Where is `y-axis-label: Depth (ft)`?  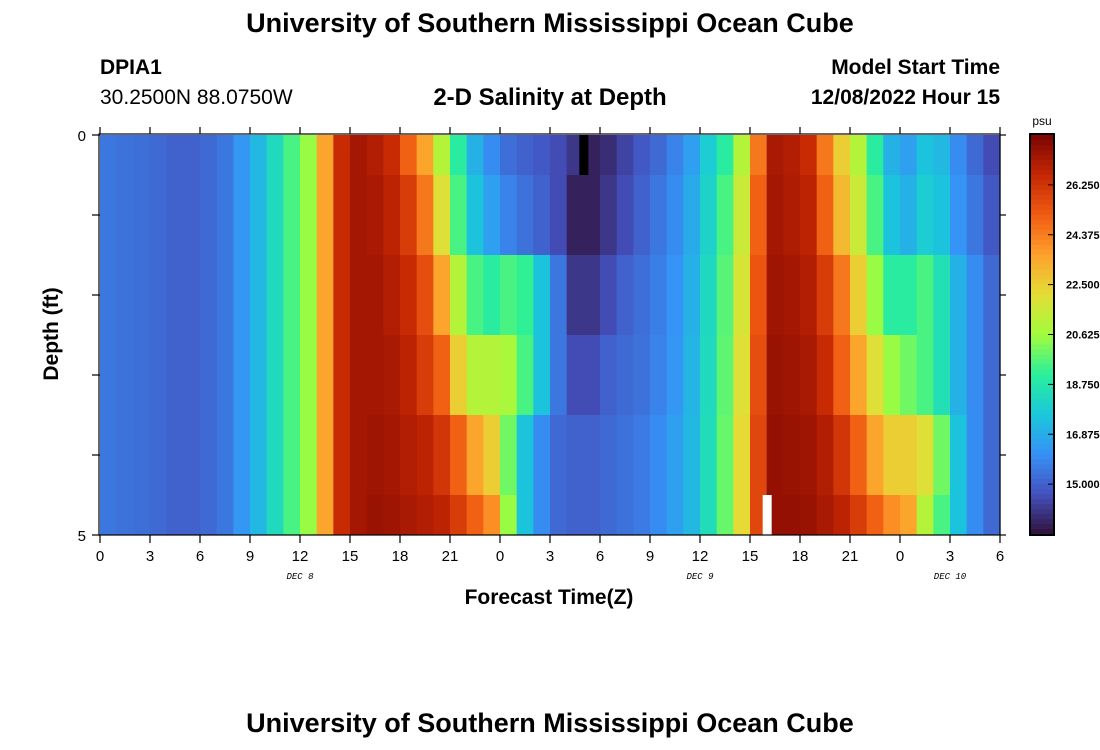
y-axis-label: Depth (ft) is located at coordinates (51, 333).